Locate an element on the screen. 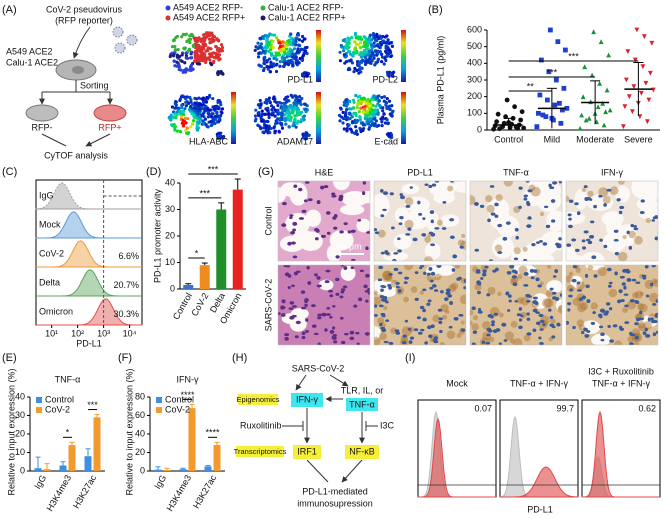 The width and height of the screenshot is (667, 519). bar is located at coordinates (38, 469).